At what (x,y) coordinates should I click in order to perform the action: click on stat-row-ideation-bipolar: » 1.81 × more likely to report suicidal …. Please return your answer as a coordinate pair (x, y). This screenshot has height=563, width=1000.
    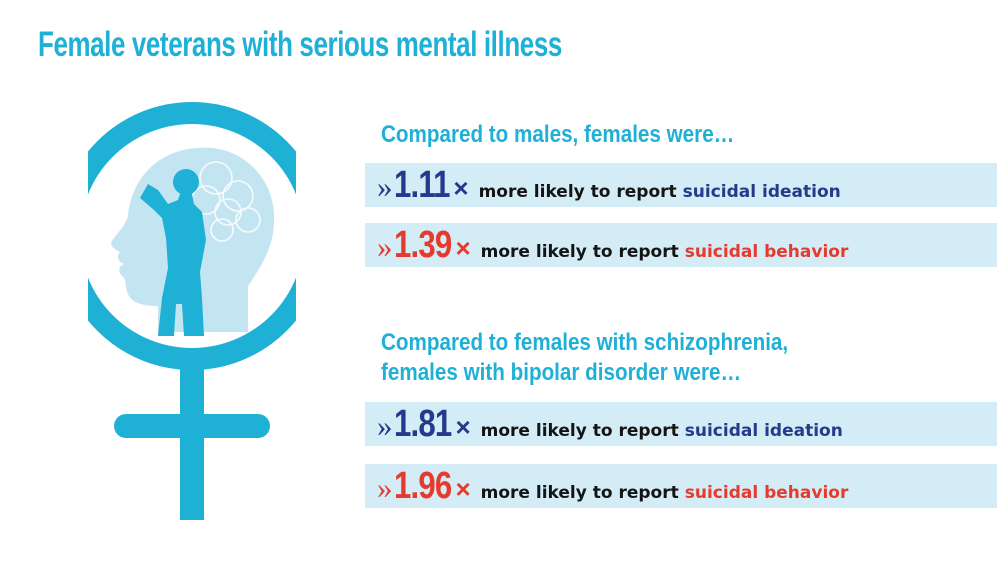
    Looking at the image, I should click on (681, 424).